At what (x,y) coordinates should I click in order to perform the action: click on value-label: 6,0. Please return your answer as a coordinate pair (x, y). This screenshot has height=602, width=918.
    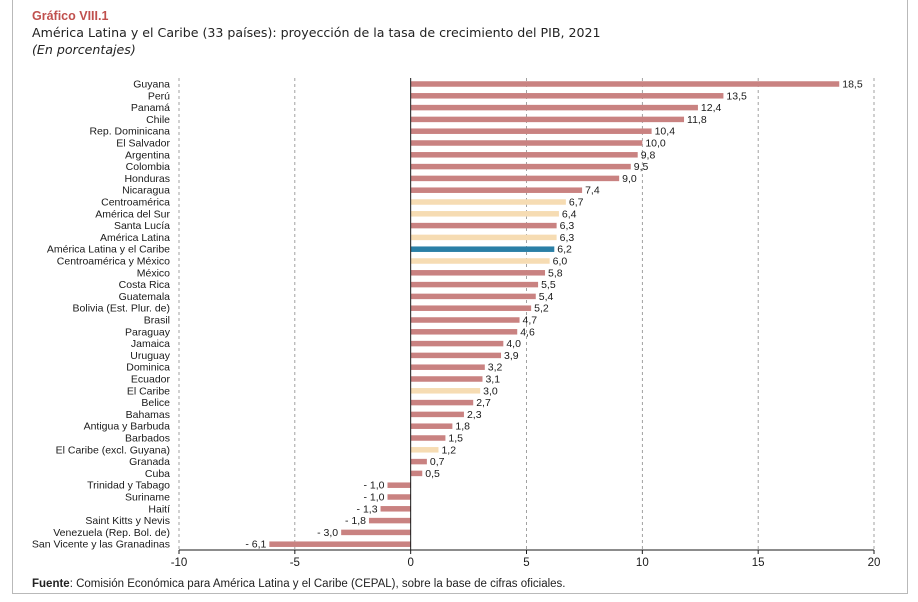
    Looking at the image, I should click on (560, 262).